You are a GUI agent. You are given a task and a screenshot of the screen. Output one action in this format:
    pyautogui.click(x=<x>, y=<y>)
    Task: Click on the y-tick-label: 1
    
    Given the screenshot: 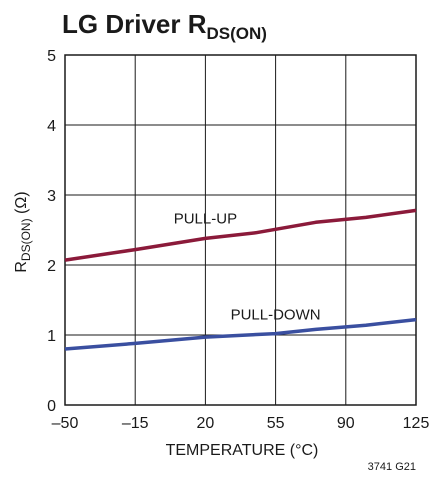 What is the action you would take?
    pyautogui.click(x=51, y=336)
    